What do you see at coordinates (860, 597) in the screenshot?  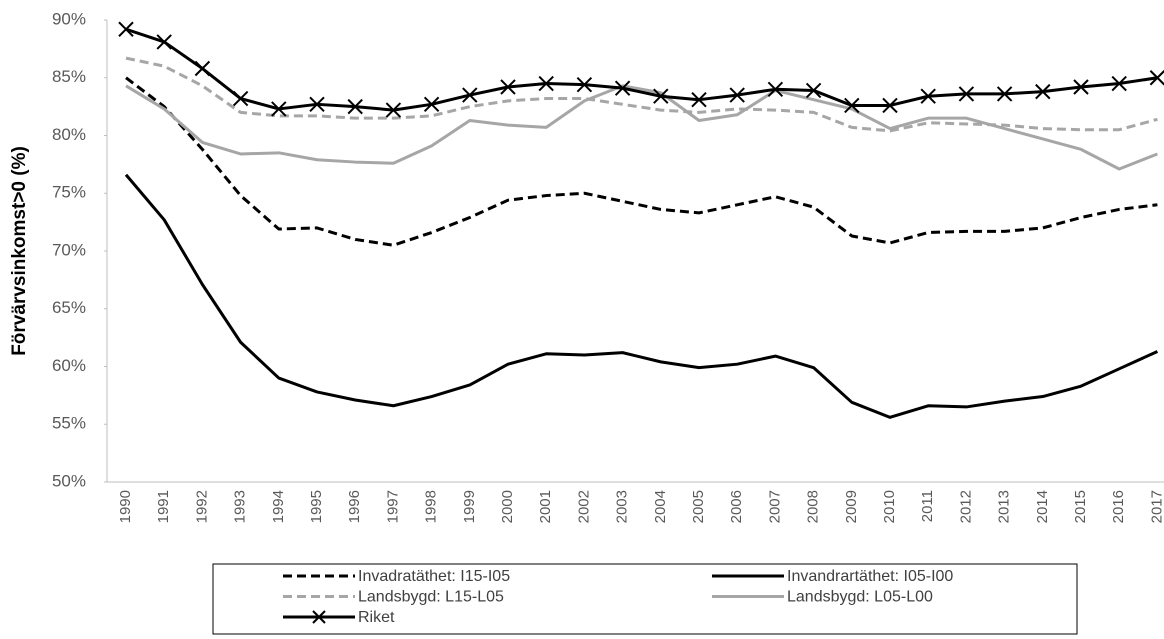 I see `legend-label: Landsbygd: L05-L00` at bounding box center [860, 597].